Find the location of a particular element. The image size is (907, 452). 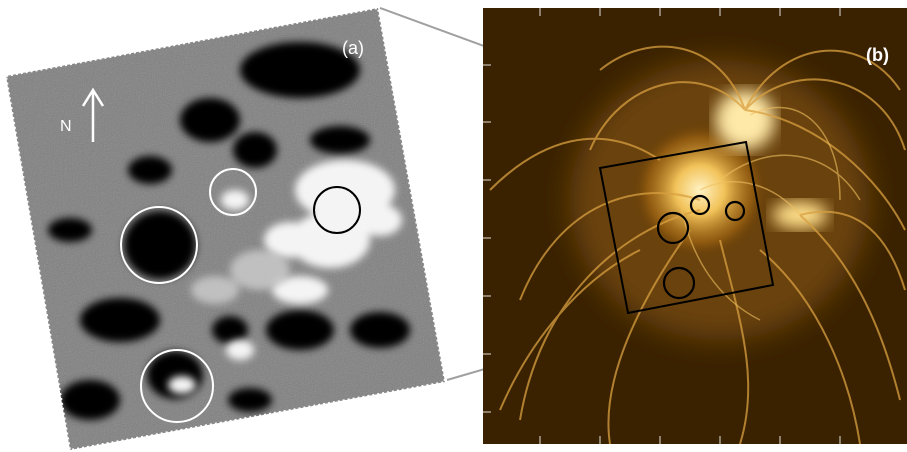

north-arrow is located at coordinates (93, 114).